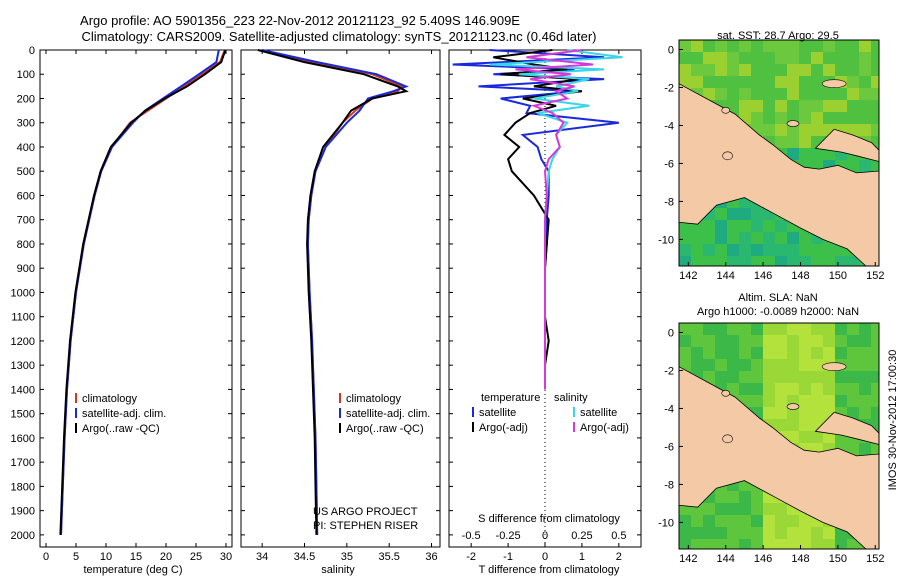 The image size is (900, 580). I want to click on x-tick-label: 30, so click(226, 557).